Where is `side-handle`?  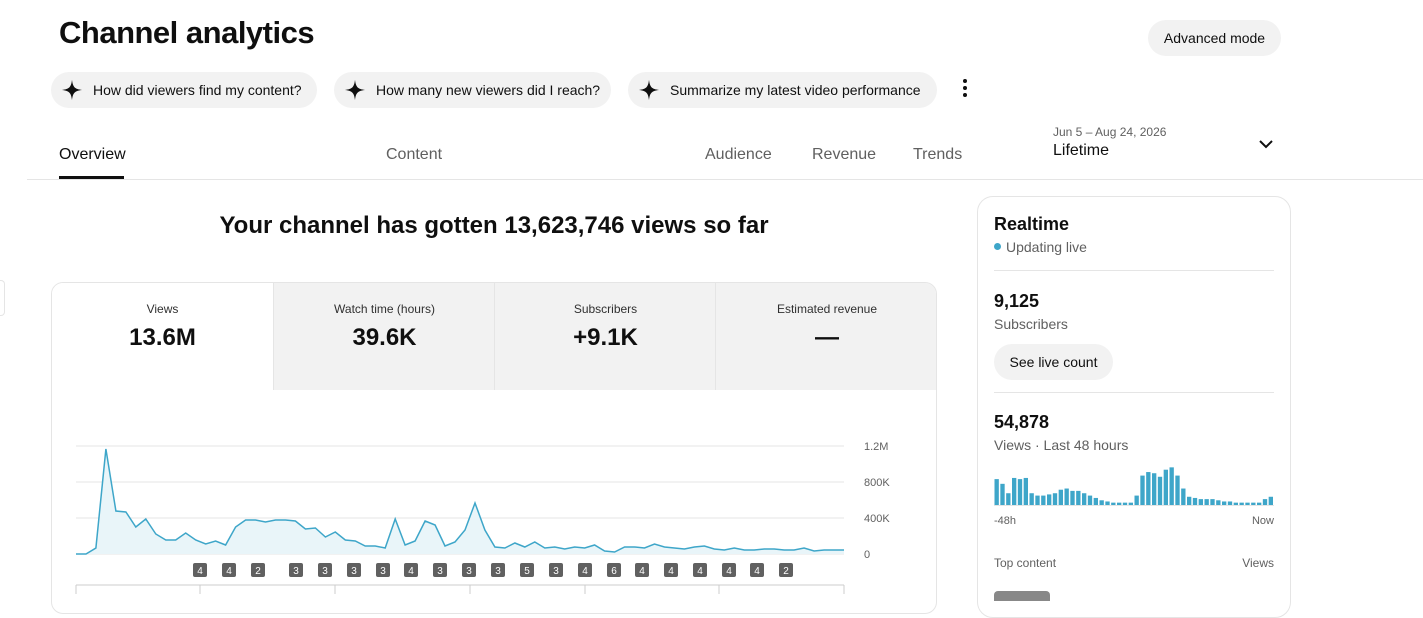 side-handle is located at coordinates (2, 298).